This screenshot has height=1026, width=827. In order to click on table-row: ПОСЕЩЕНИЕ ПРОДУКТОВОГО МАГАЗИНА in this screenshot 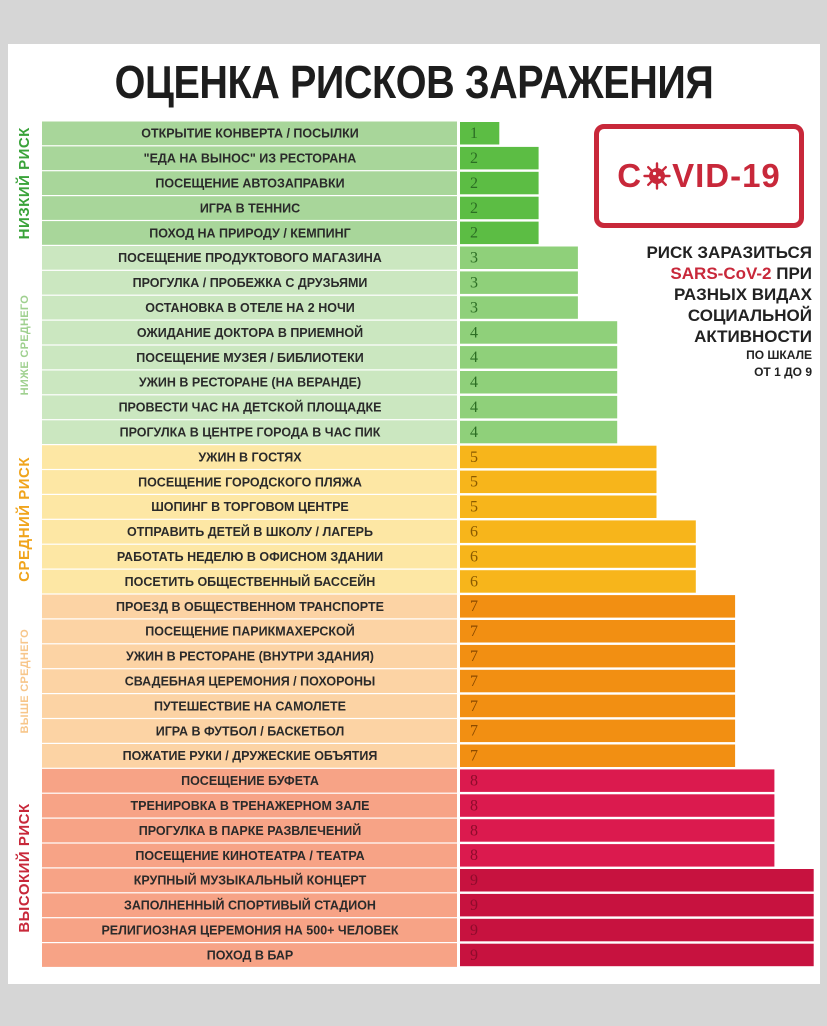, I will do `click(249, 258)`.